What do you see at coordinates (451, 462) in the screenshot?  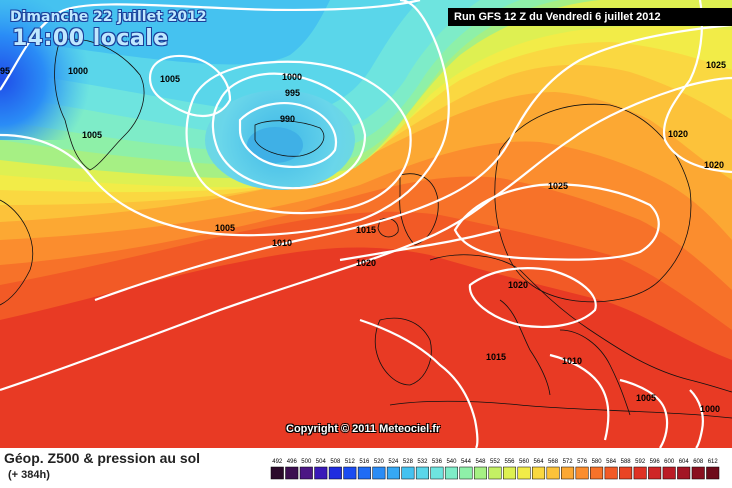 I see `legend-label: 540` at bounding box center [451, 462].